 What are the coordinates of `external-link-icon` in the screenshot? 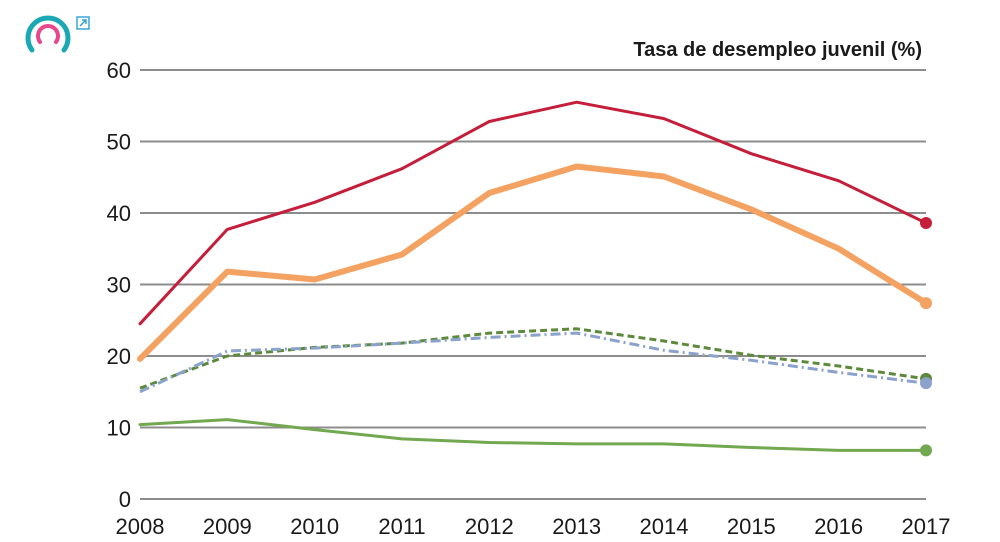 It's located at (83, 23).